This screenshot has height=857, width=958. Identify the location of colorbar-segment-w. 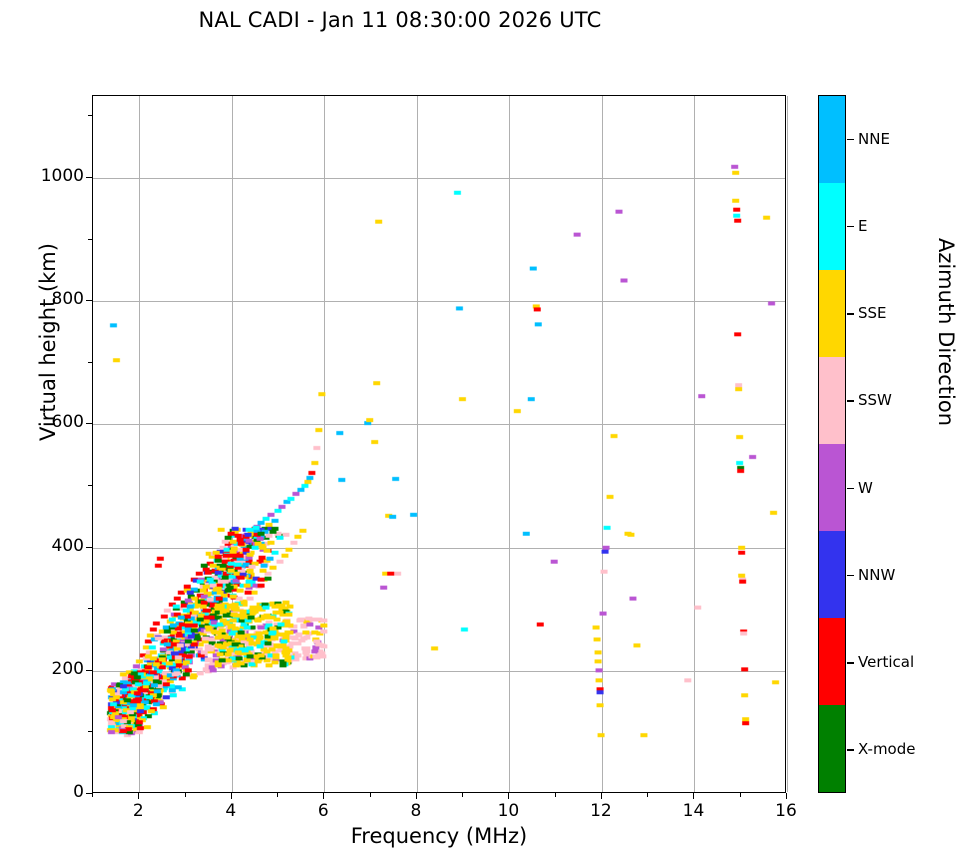
(832, 487).